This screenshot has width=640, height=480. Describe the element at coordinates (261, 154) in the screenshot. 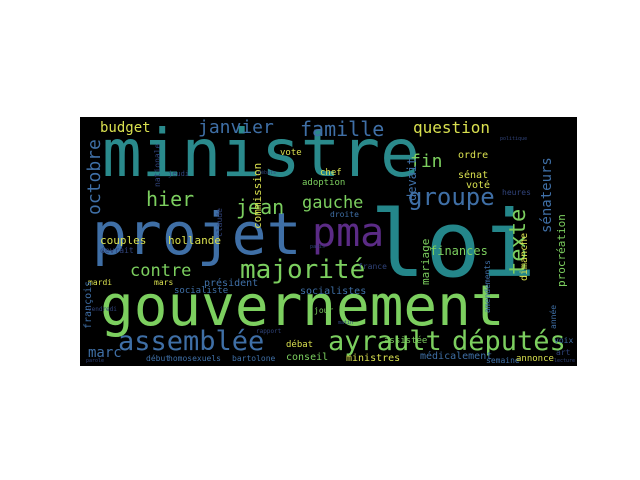

I see `word-ministre: ministre` at that location.